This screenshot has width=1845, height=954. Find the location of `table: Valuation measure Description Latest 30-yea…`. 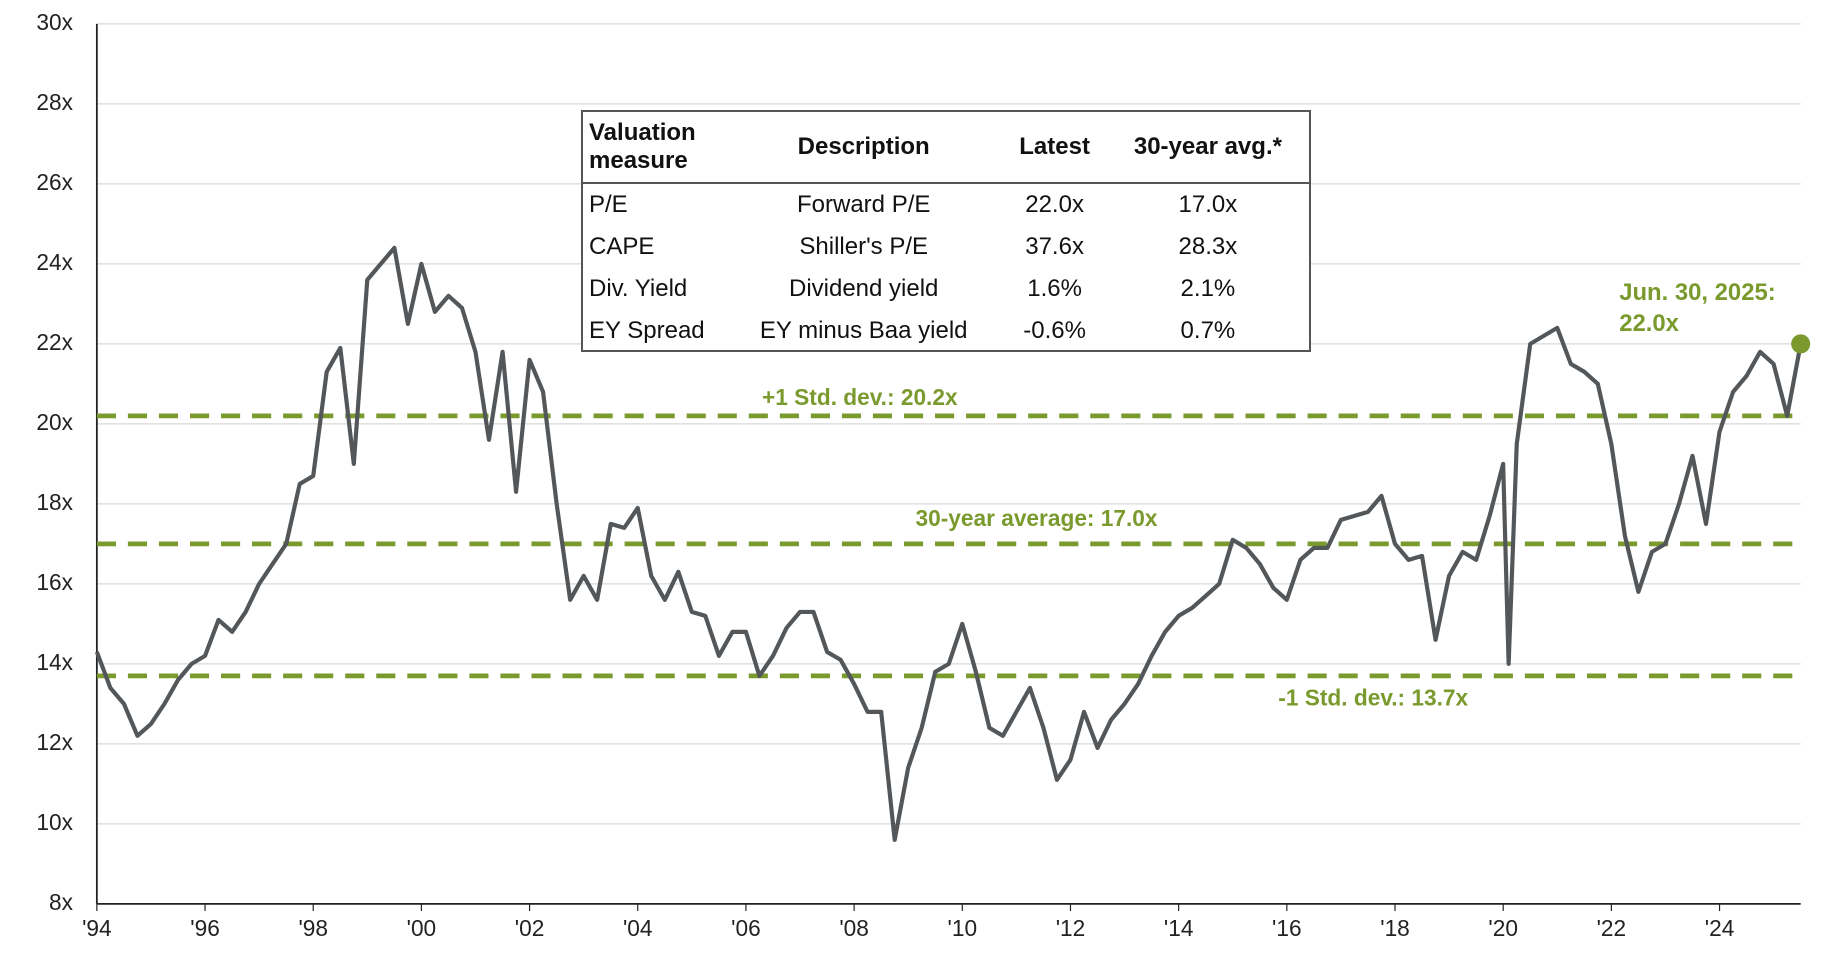

table: Valuation measure Description Latest 30-yea… is located at coordinates (946, 232).